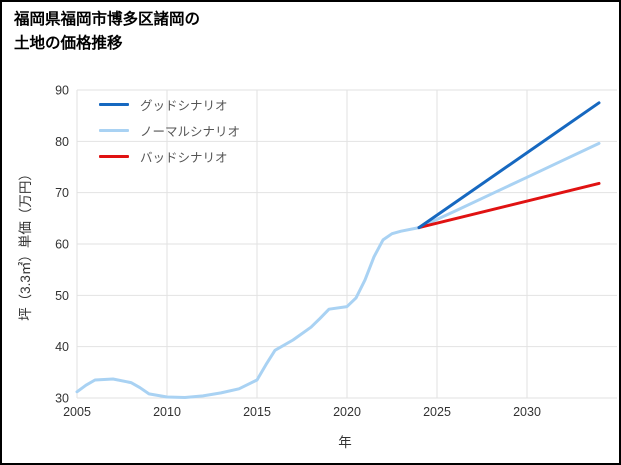  Describe the element at coordinates (167, 412) in the screenshot. I see `x-tick-label: 2010` at that location.